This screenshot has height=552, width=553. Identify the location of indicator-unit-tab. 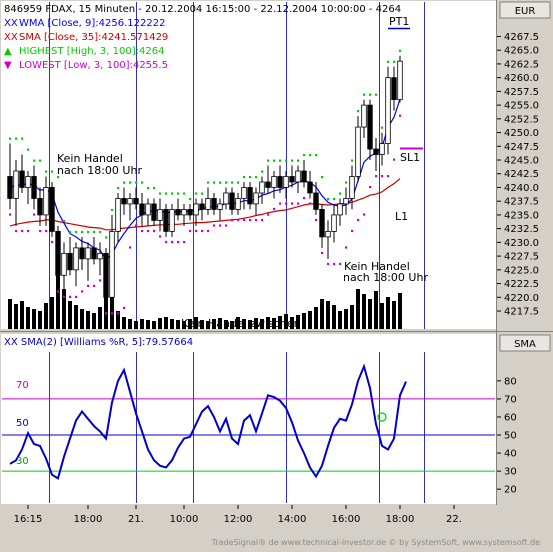
(525, 343).